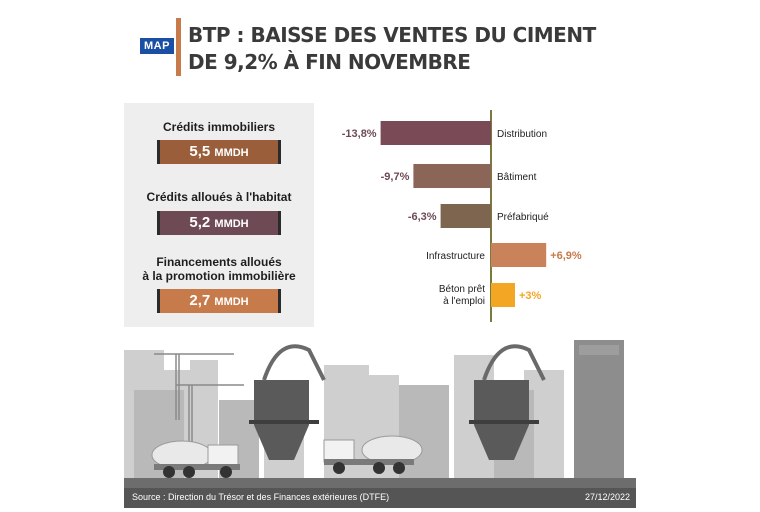 Image resolution: width=760 pixels, height=512 pixels. I want to click on credit-label-promotion-line1: Financements alloués, so click(219, 262).